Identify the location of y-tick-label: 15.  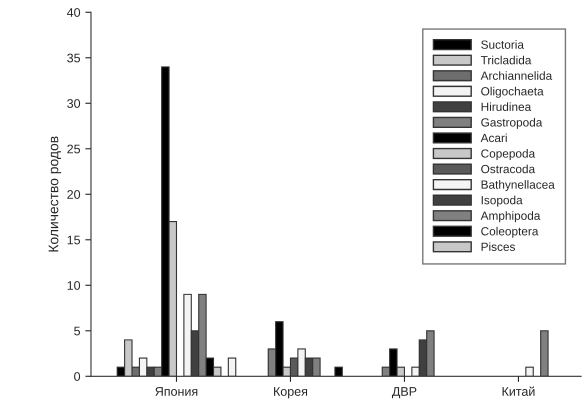
(74, 240).